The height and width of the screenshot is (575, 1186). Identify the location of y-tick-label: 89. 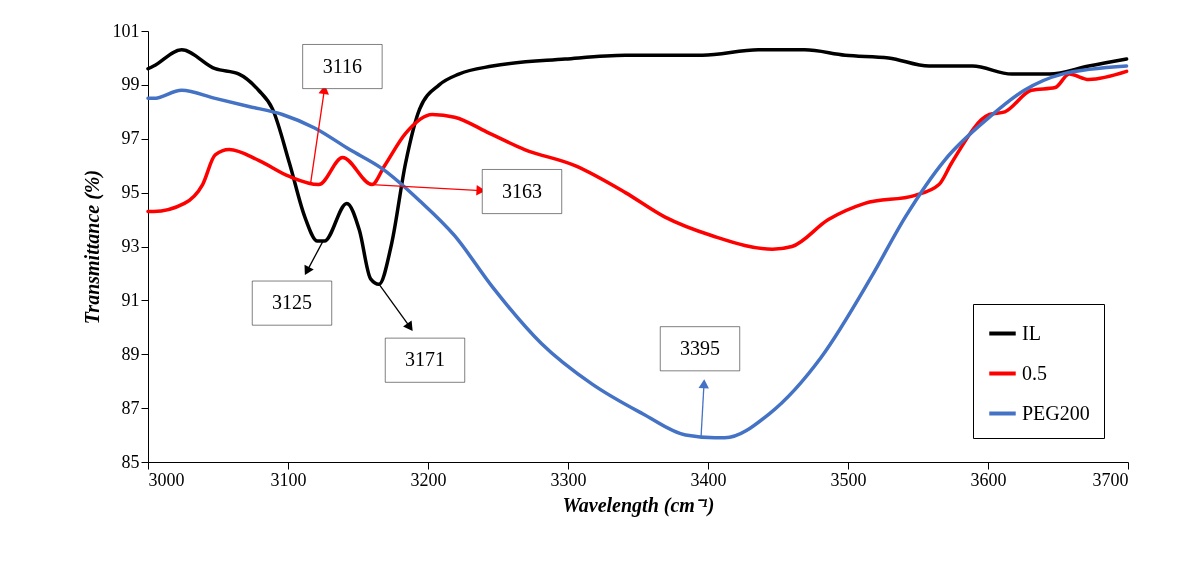
(130, 353).